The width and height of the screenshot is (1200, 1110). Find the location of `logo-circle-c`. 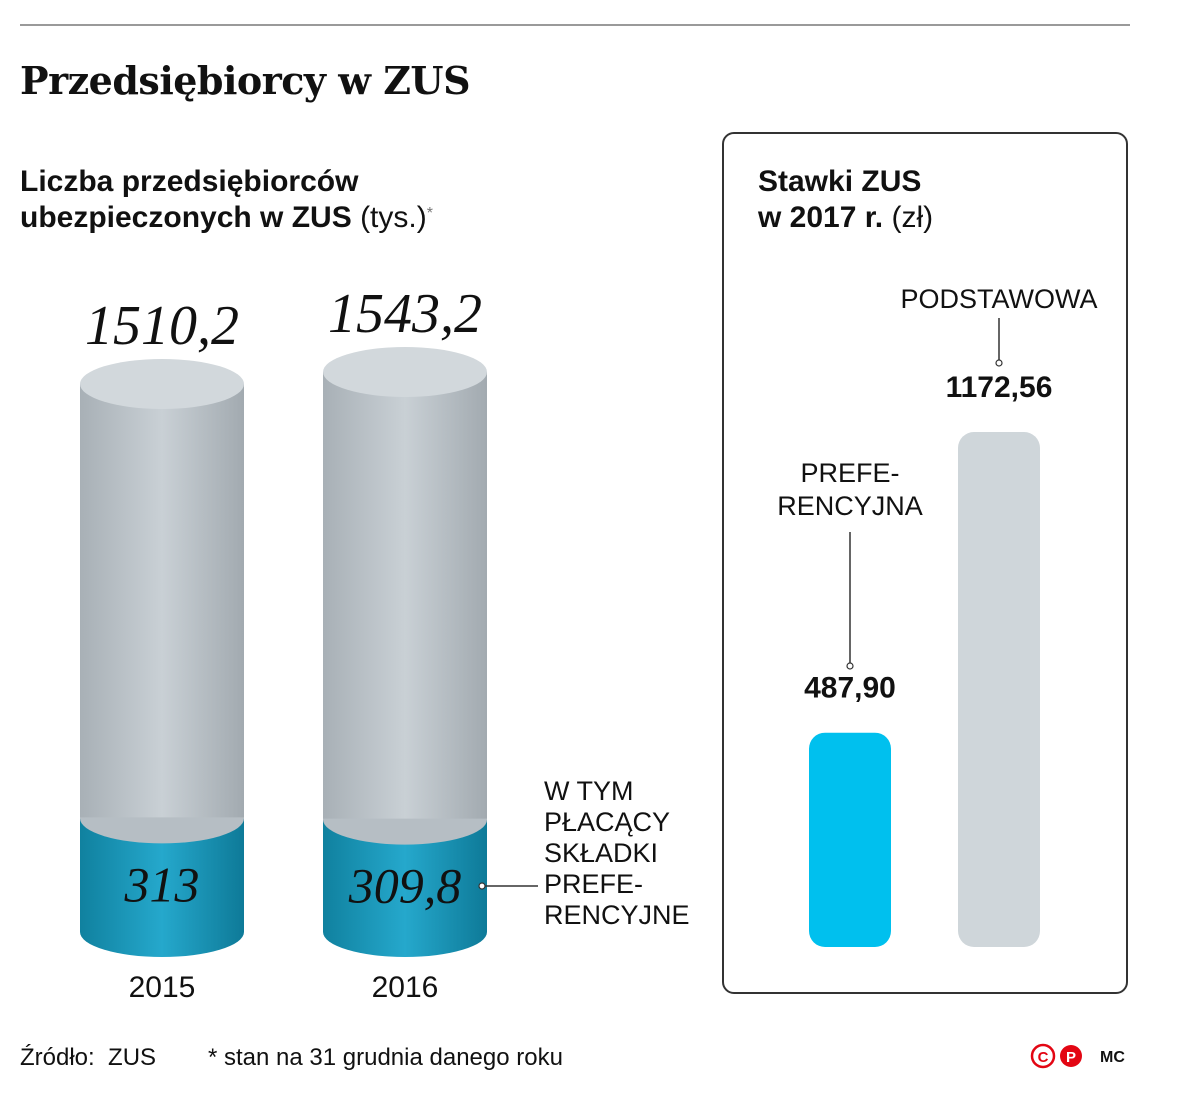

logo-circle-c is located at coordinates (1043, 1056).